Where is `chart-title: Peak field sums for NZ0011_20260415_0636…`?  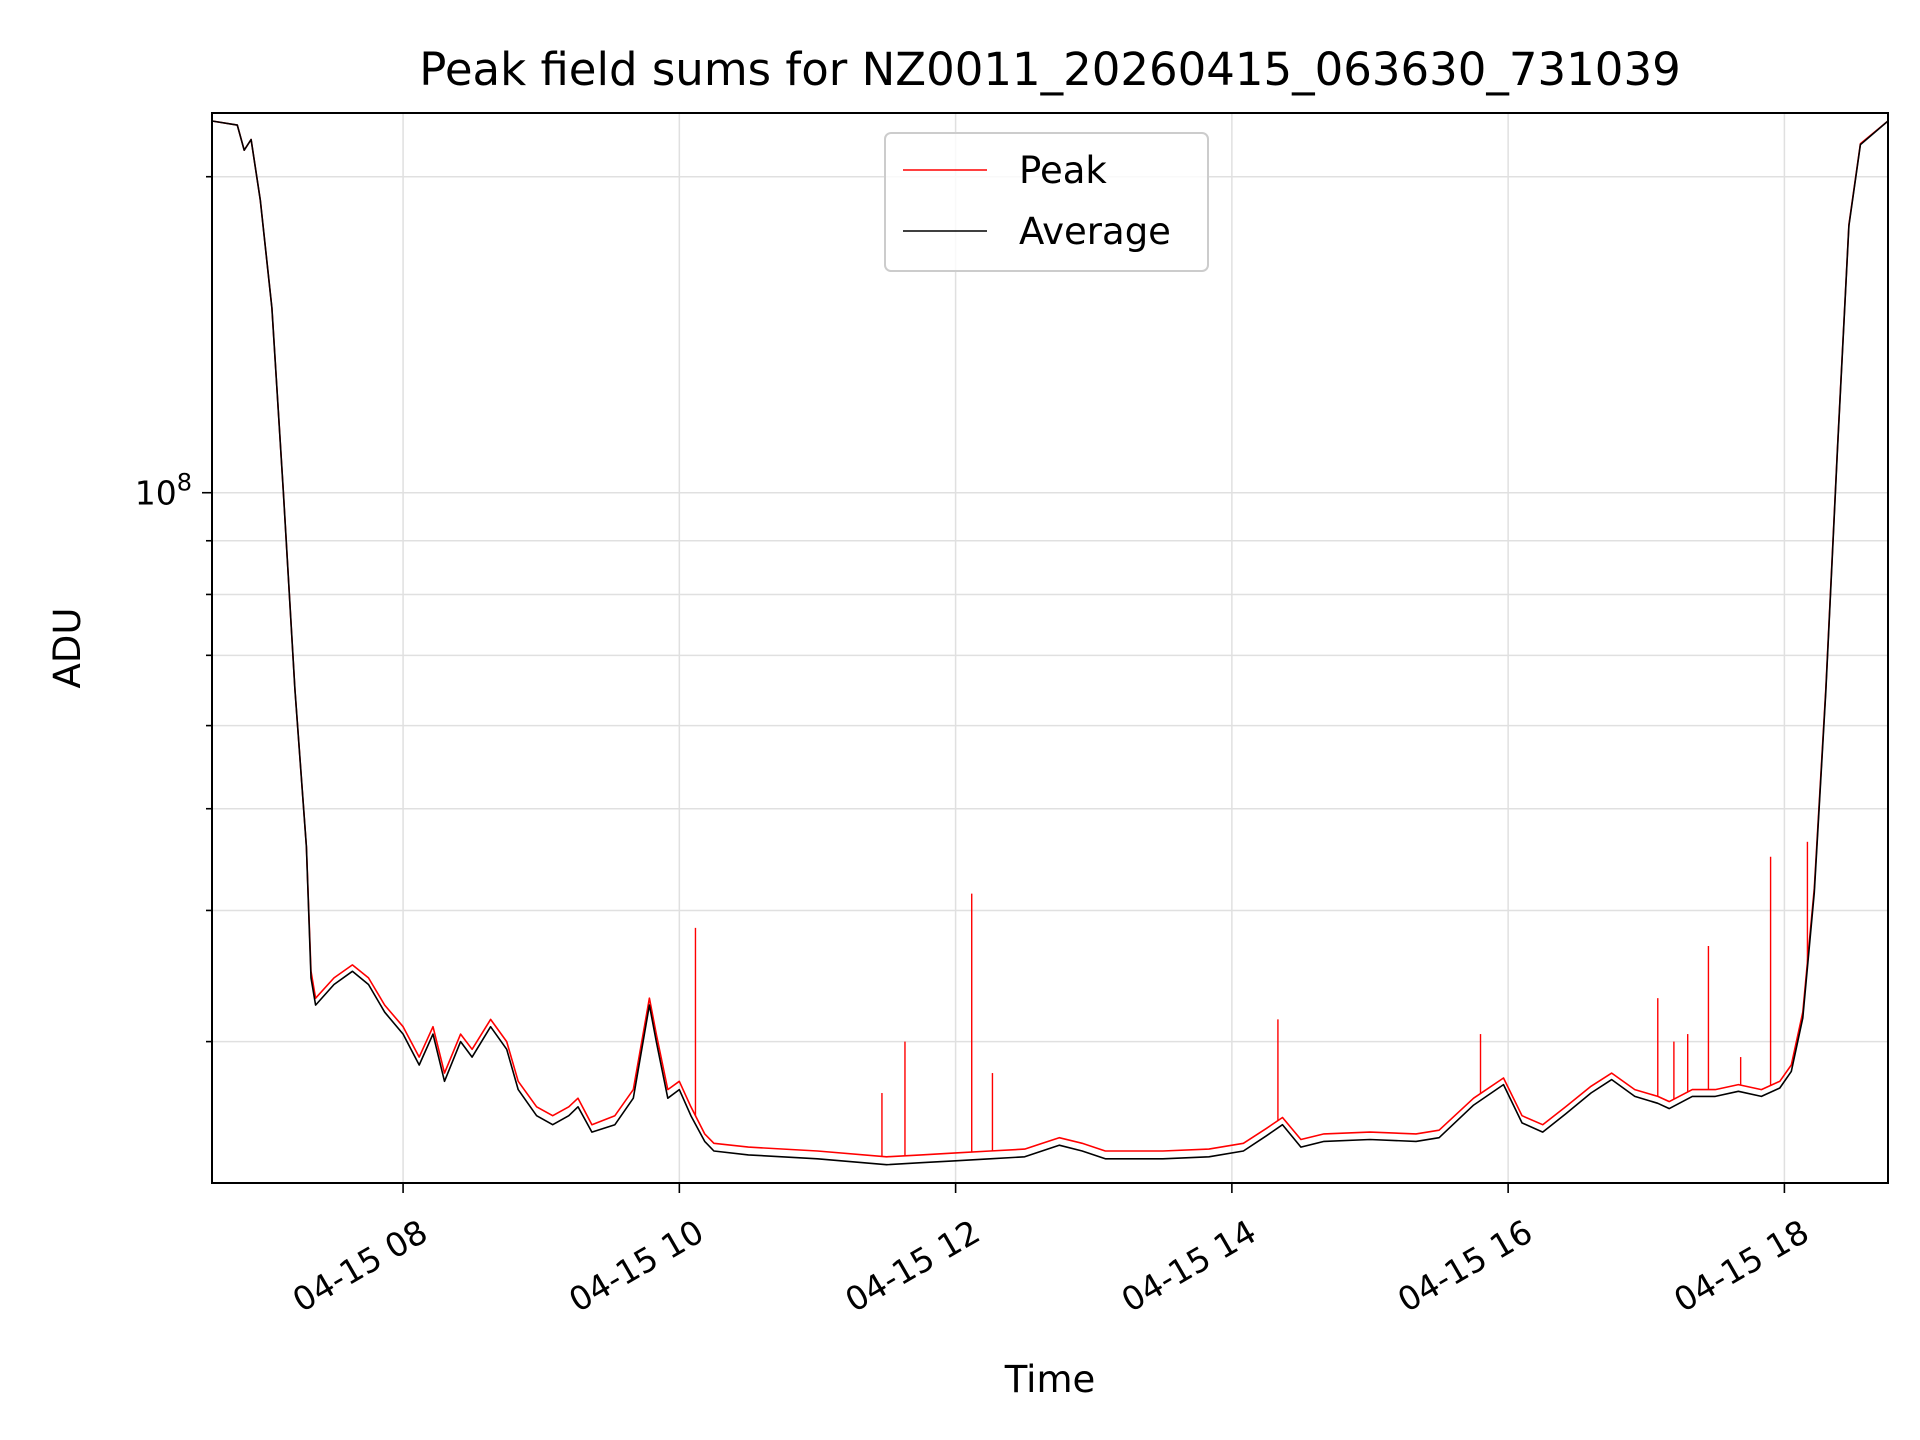
chart-title: Peak field sums for NZ0011_20260415_0636… is located at coordinates (1049, 69).